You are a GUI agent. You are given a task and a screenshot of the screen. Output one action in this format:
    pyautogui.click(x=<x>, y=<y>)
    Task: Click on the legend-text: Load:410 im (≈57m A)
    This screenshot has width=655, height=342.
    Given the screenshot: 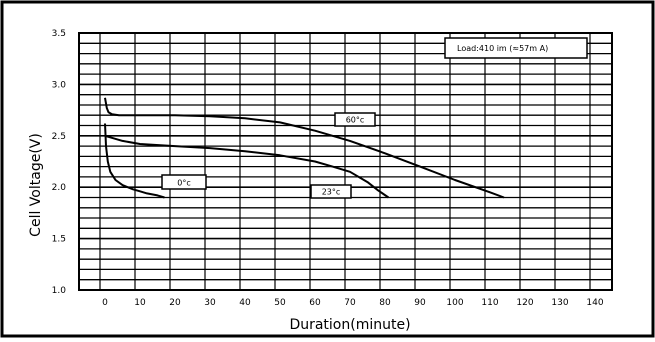 What is the action you would take?
    pyautogui.click(x=502, y=48)
    